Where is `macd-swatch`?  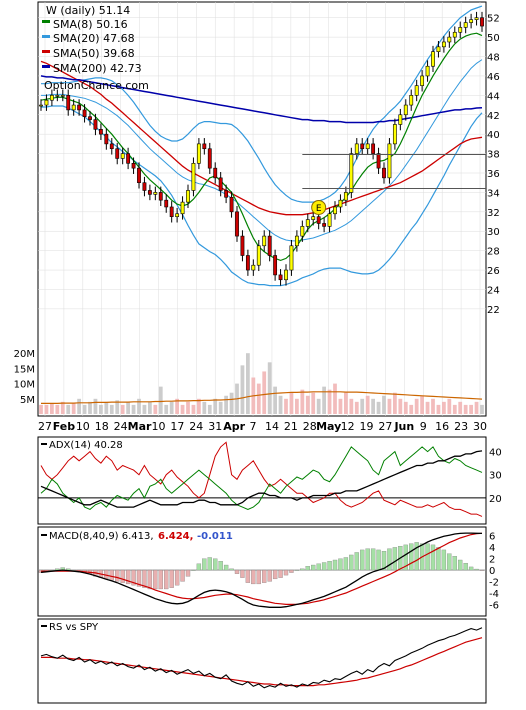
macd-swatch is located at coordinates (44, 535).